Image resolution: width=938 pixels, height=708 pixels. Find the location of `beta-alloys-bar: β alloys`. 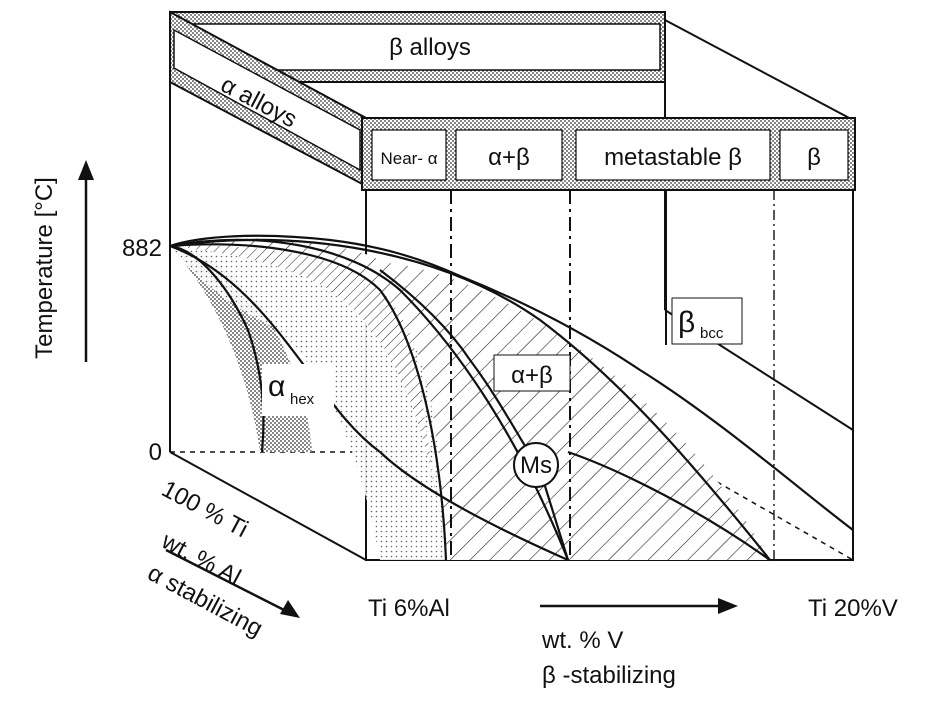

beta-alloys-bar: β alloys is located at coordinates (417, 47).